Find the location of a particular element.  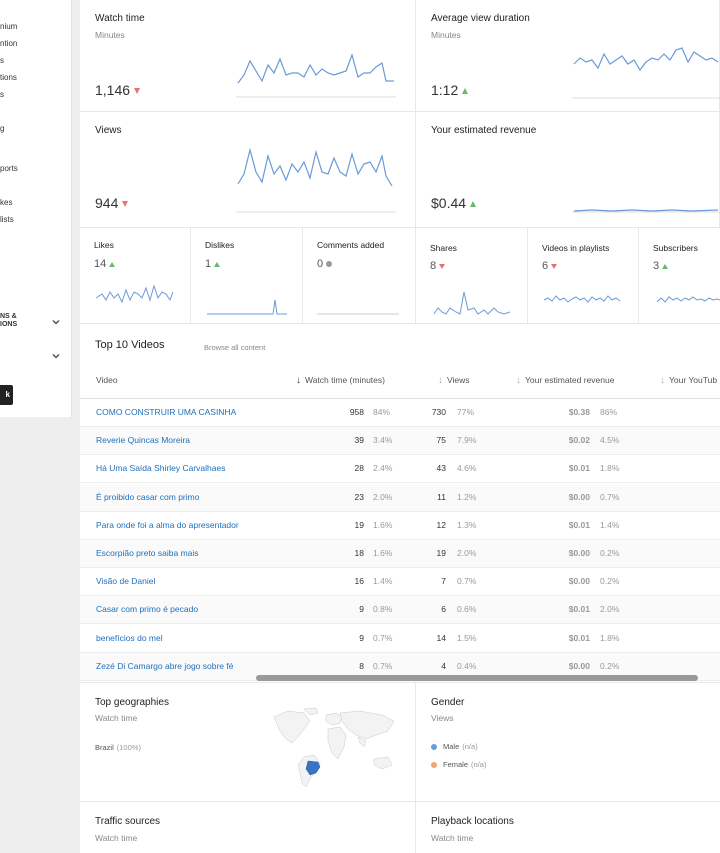

card-value: 1 is located at coordinates (213, 264).